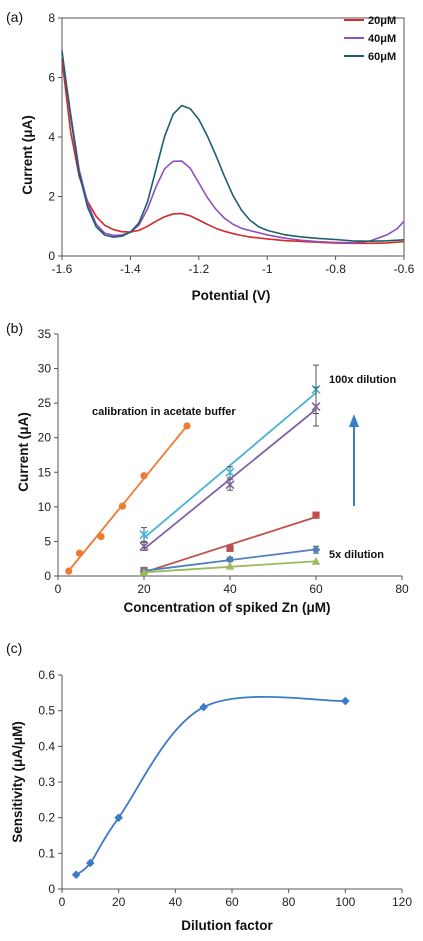 The image size is (423, 941). What do you see at coordinates (58, 589) in the screenshot?
I see `panel-b-xtick-label: 0` at bounding box center [58, 589].